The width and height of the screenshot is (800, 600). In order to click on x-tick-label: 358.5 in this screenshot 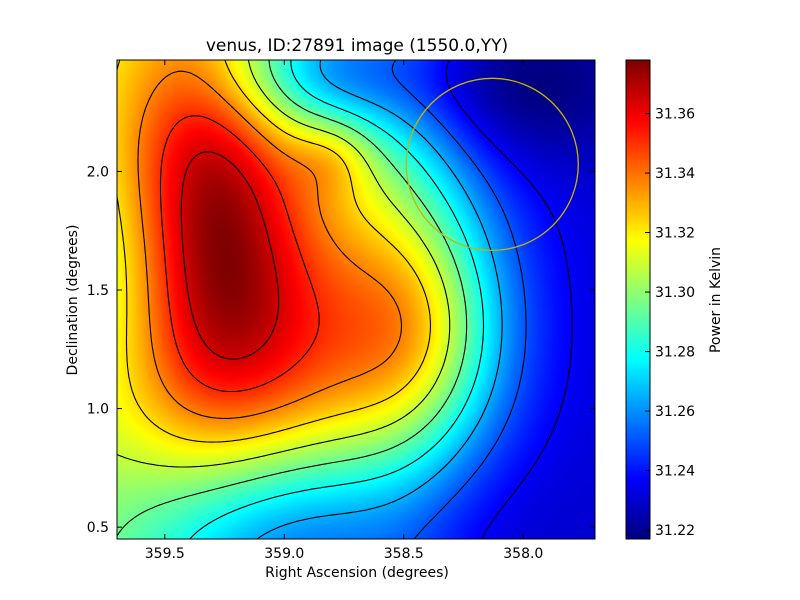, I will do `click(404, 554)`.